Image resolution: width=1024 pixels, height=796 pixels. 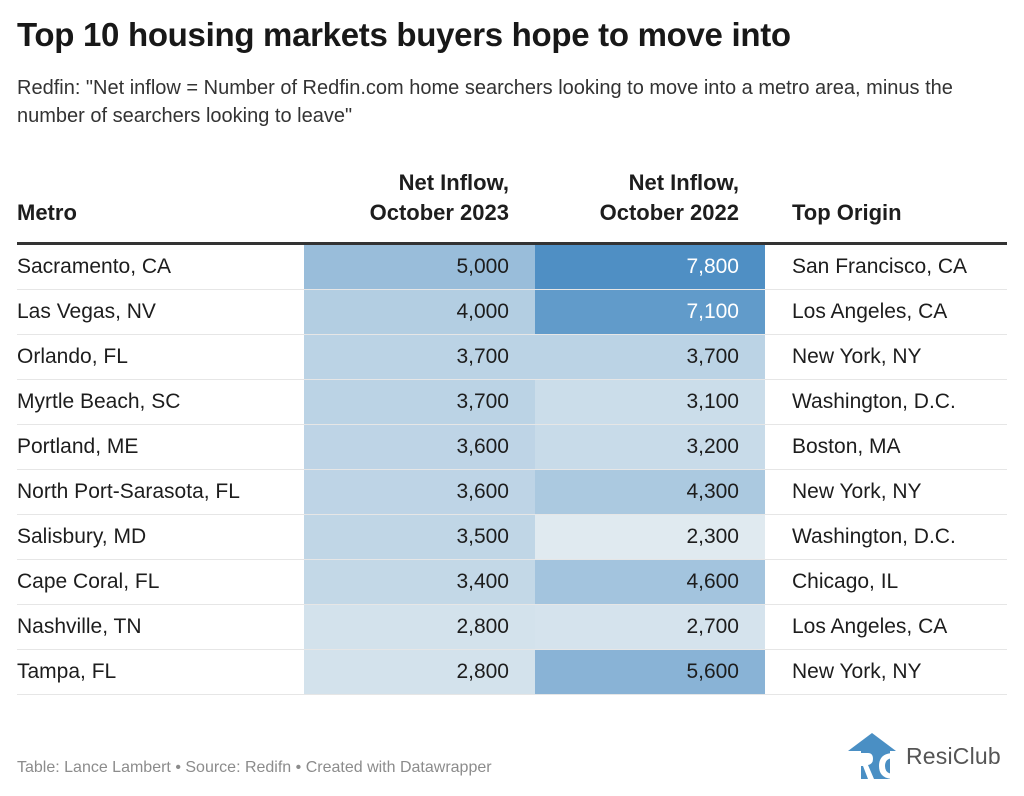 What do you see at coordinates (160, 537) in the screenshot?
I see `cell-metro: Salisbury, MD` at bounding box center [160, 537].